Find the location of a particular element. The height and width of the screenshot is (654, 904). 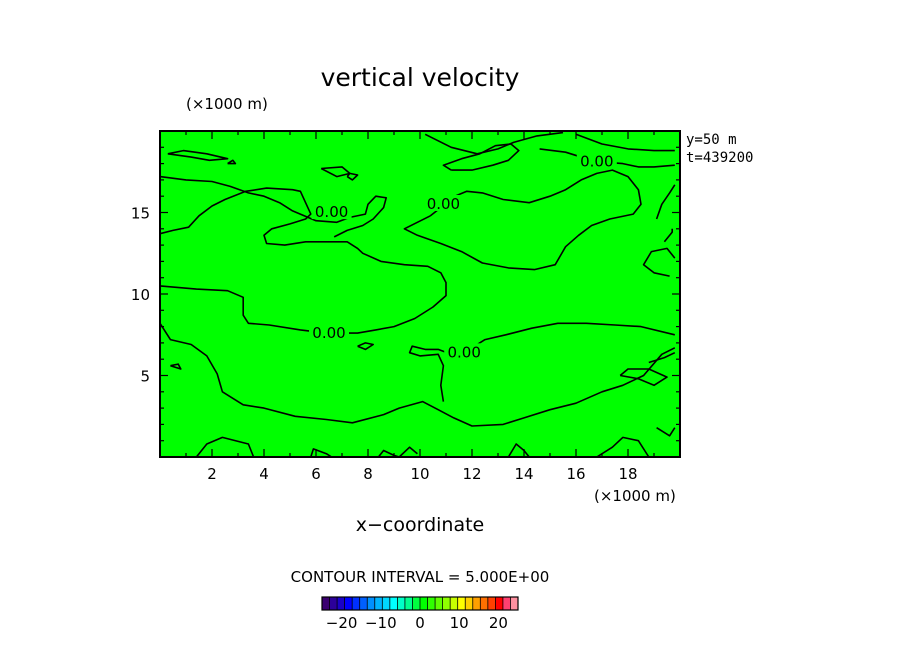

x-tick-label-6: 6 is located at coordinates (316, 474).